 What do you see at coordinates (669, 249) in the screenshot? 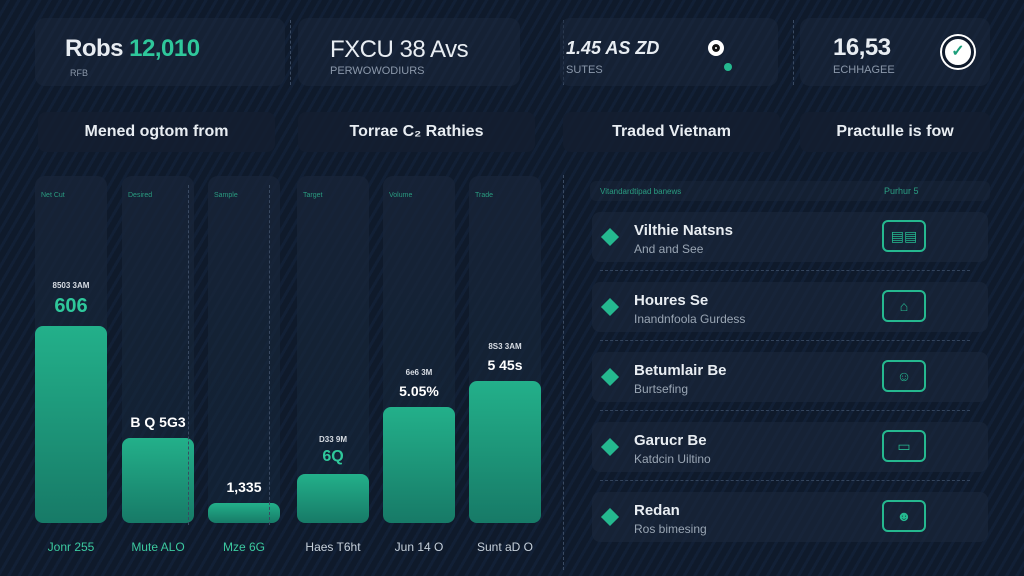
I see `item-subtitle: And and See` at bounding box center [669, 249].